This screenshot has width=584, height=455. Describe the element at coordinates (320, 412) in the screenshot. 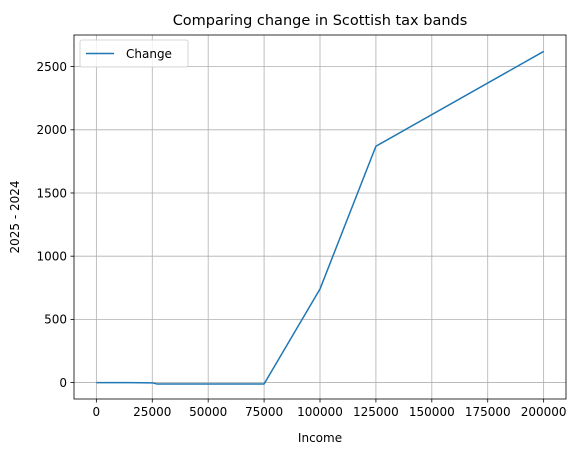

I see `x-tick-label: 100000` at that location.